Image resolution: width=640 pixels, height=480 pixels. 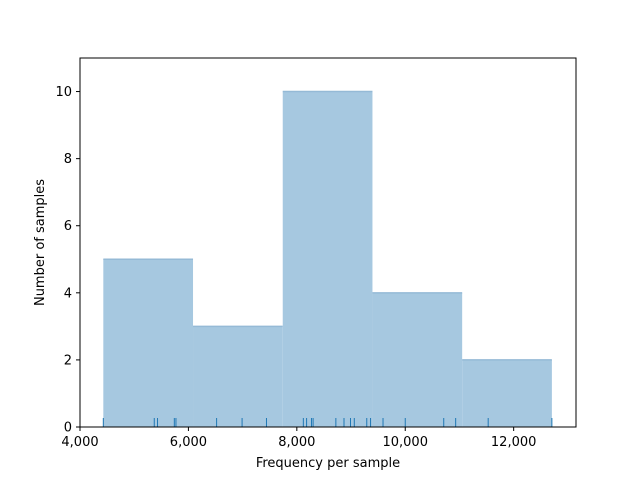 I want to click on y-tick-label-3: 4, so click(x=68, y=293).